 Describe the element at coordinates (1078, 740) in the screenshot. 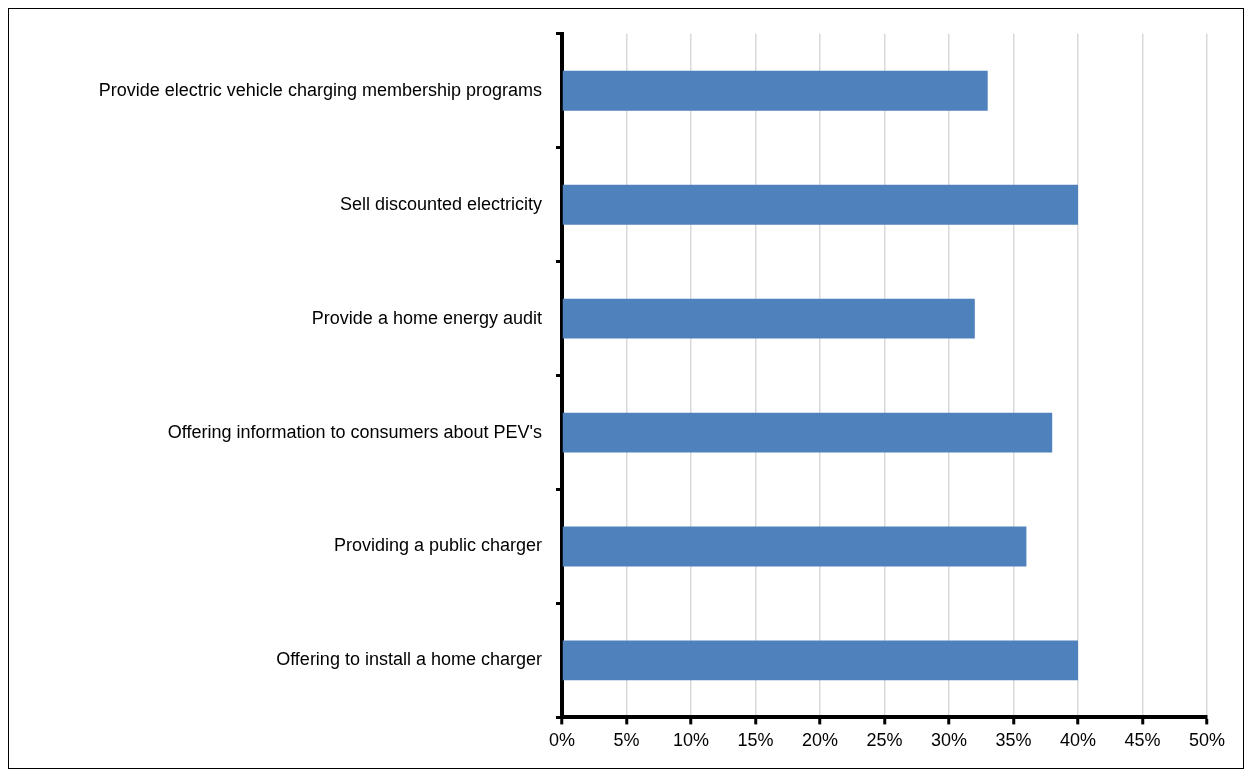

I see `x-tick-label: 40%` at that location.